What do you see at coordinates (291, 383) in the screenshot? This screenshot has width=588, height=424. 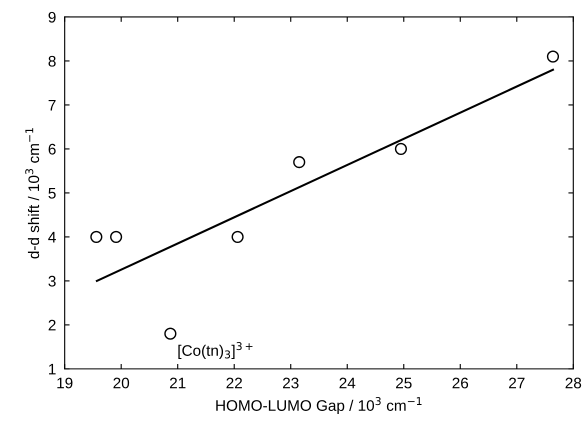 I see `x-tick-label: 23` at bounding box center [291, 383].